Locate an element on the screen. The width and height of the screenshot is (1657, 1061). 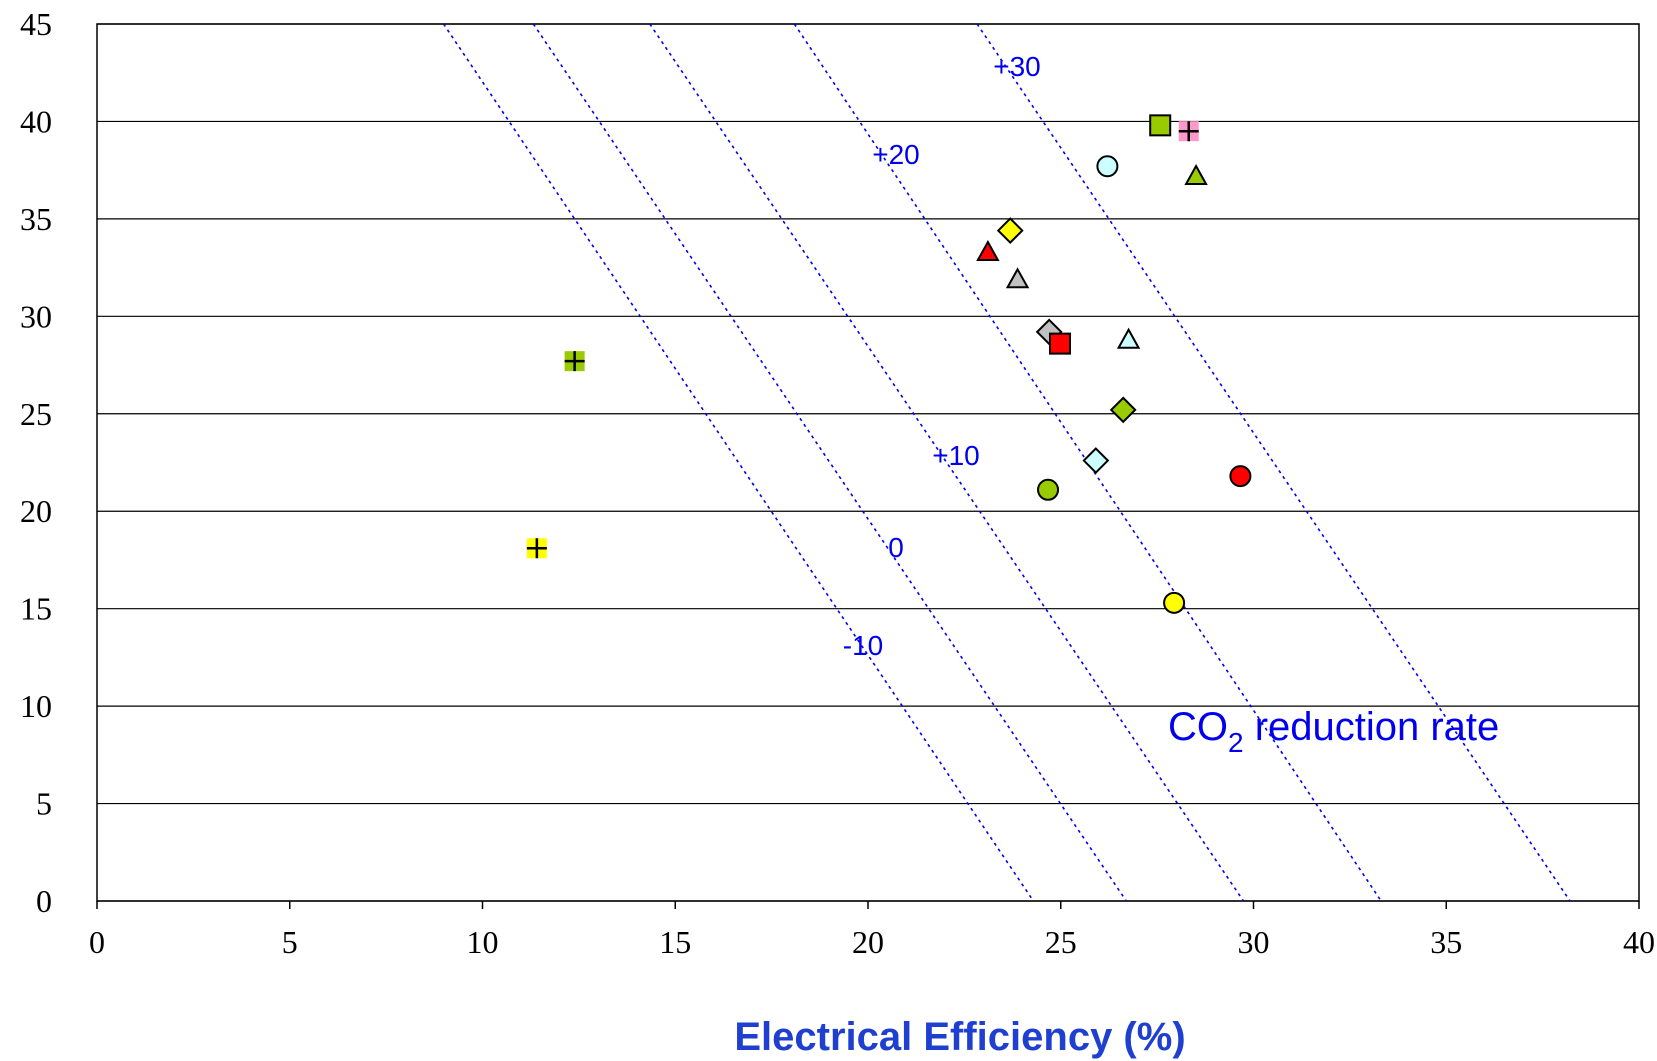
y-tick-label: 0 is located at coordinates (44, 901).